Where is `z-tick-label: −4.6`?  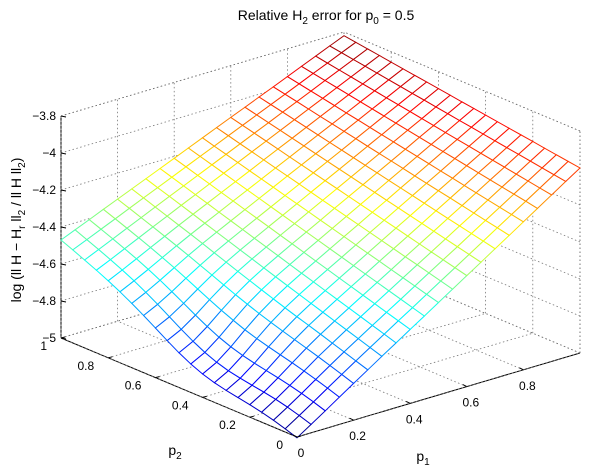
z-tick-label: −4.6 is located at coordinates (44, 264).